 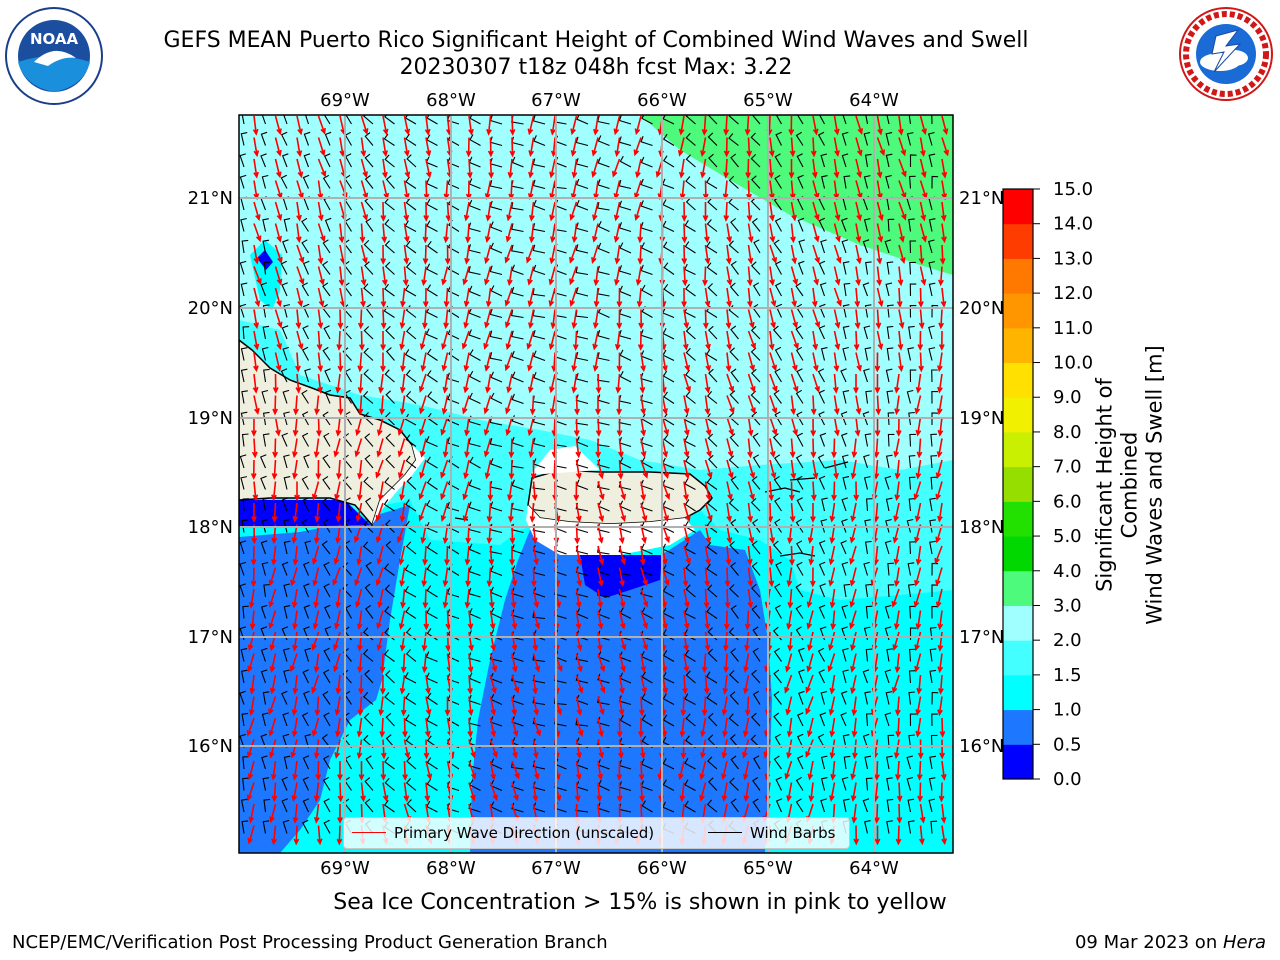 What do you see at coordinates (1067, 432) in the screenshot?
I see `colorbar-tick-label: 8.0` at bounding box center [1067, 432].